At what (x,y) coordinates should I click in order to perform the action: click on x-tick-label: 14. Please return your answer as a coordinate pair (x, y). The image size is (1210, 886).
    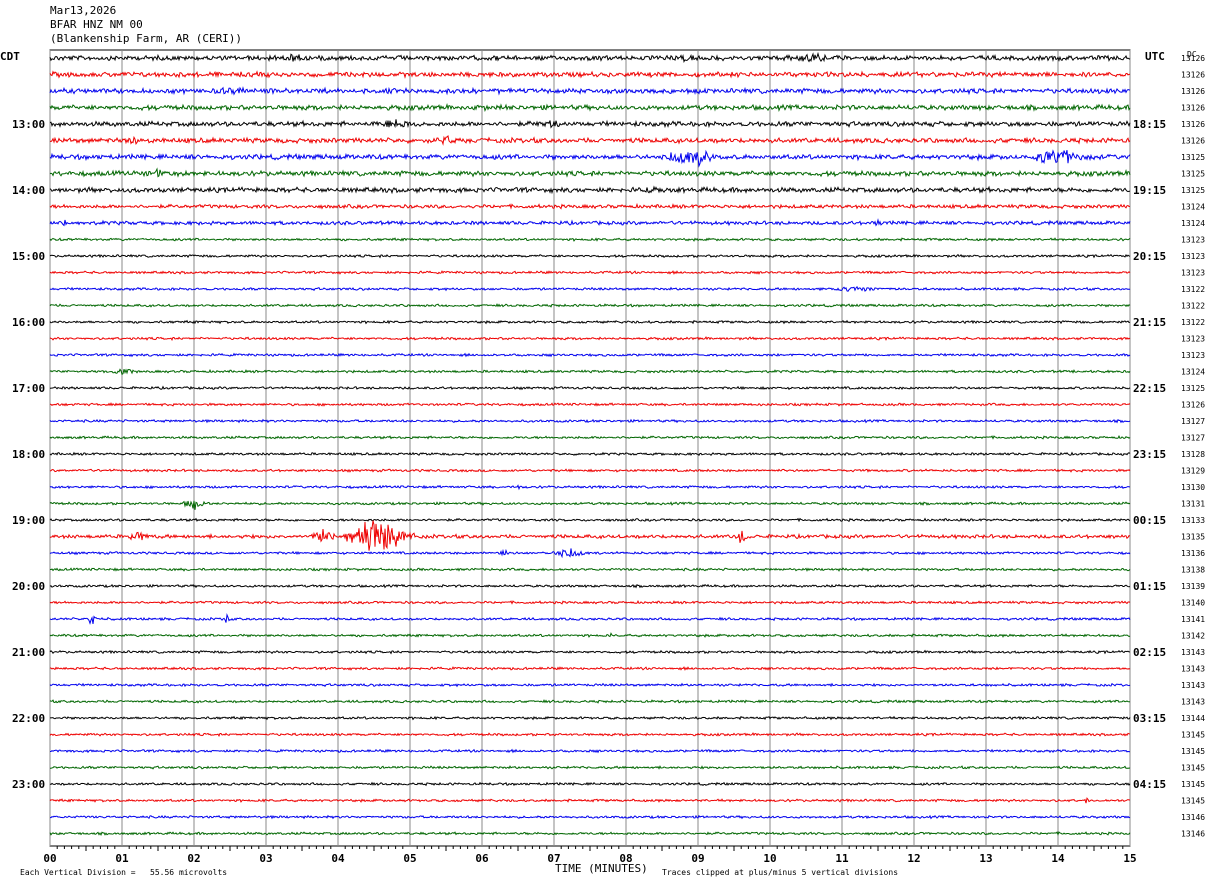
    Looking at the image, I should click on (1058, 858).